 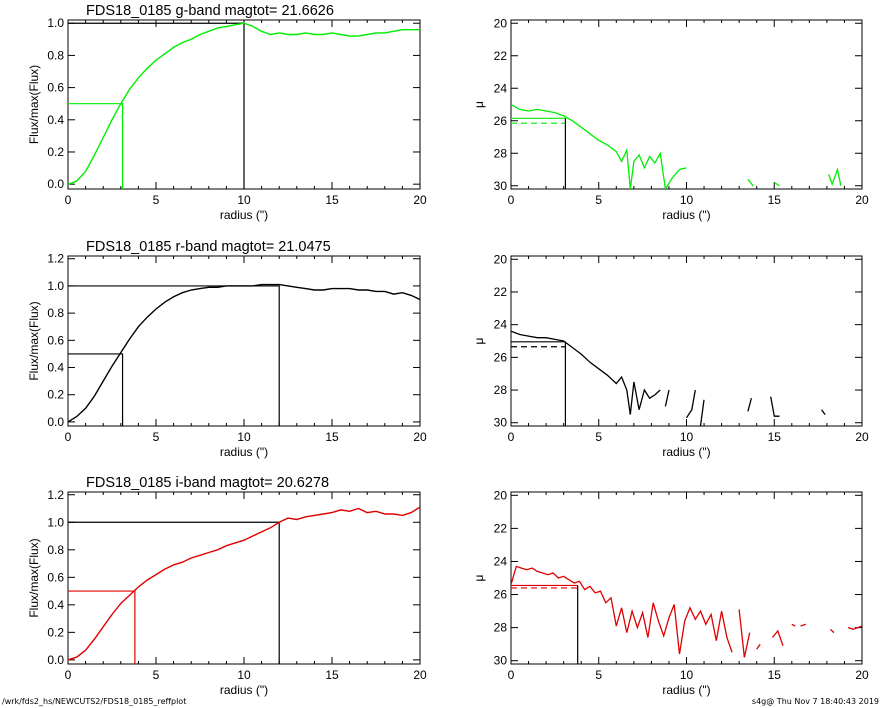 I want to click on y-tick-label: 20, so click(x=501, y=259).